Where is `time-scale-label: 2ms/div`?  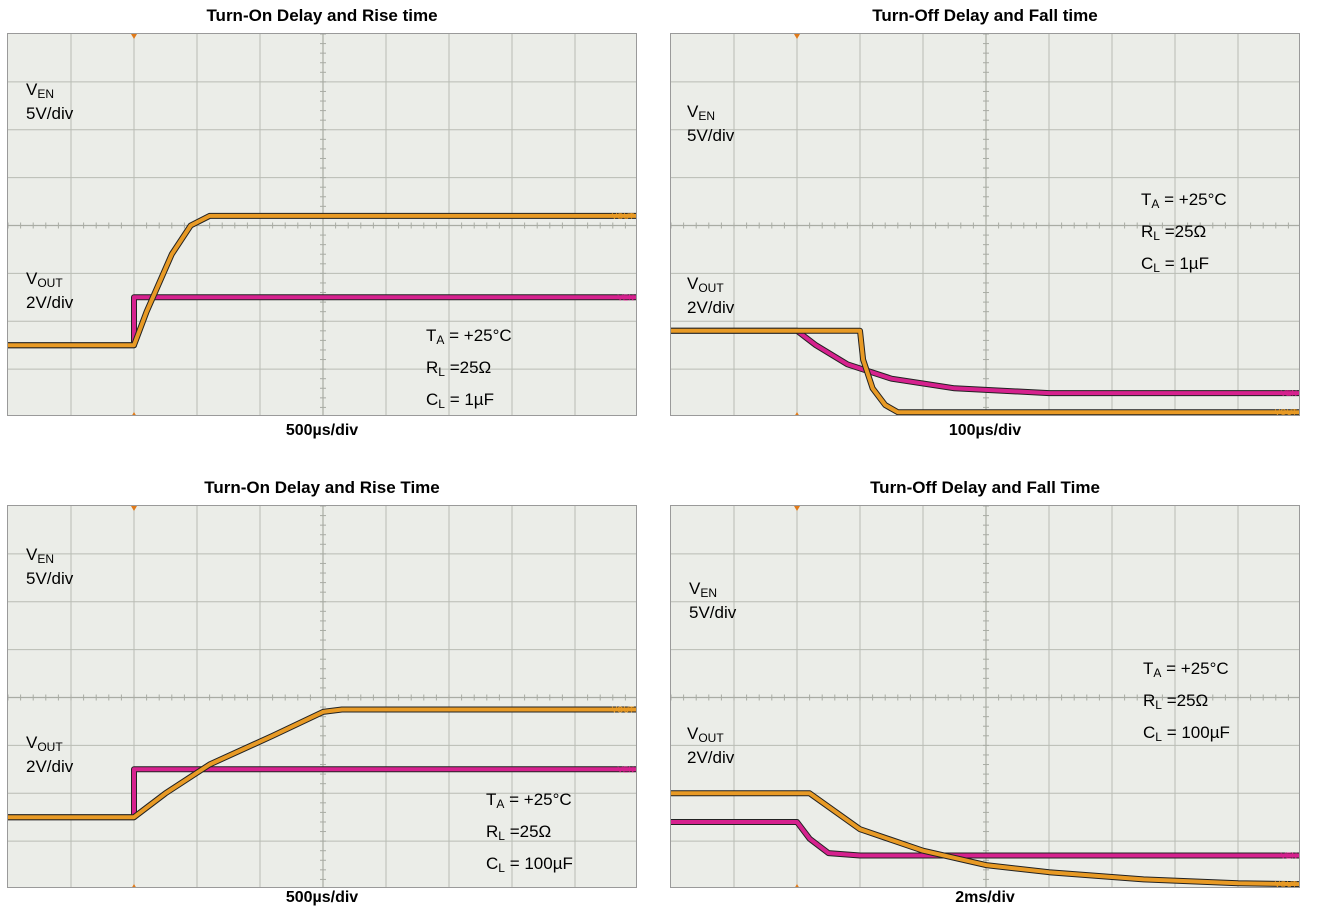 time-scale-label: 2ms/div is located at coordinates (985, 898).